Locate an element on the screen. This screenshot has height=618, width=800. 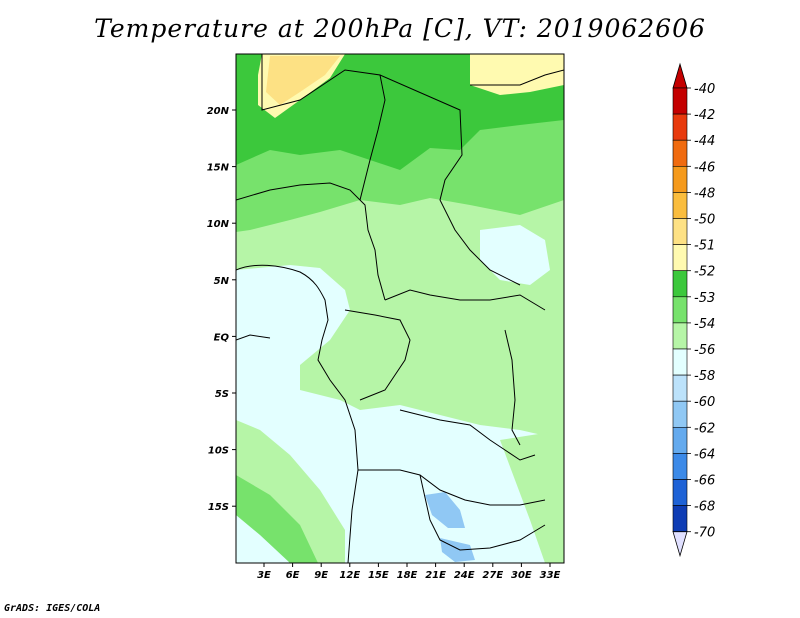
lat-tick-label: EQ is located at coordinates (222, 337).